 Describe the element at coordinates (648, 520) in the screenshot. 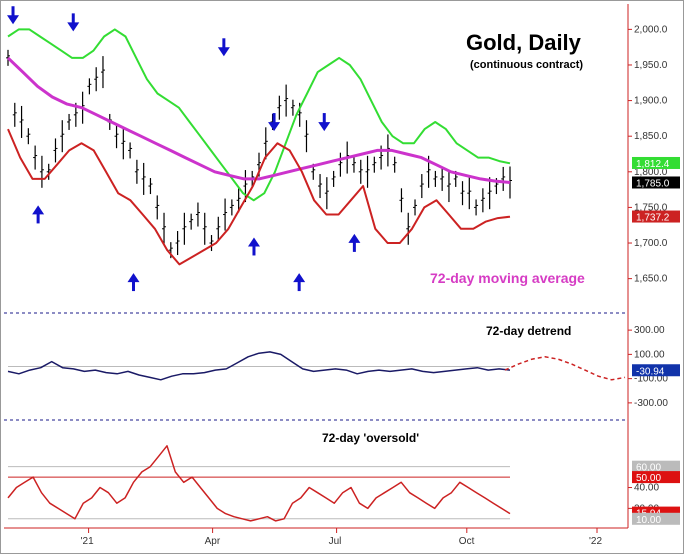

I see `last-value-label: 10.00` at that location.